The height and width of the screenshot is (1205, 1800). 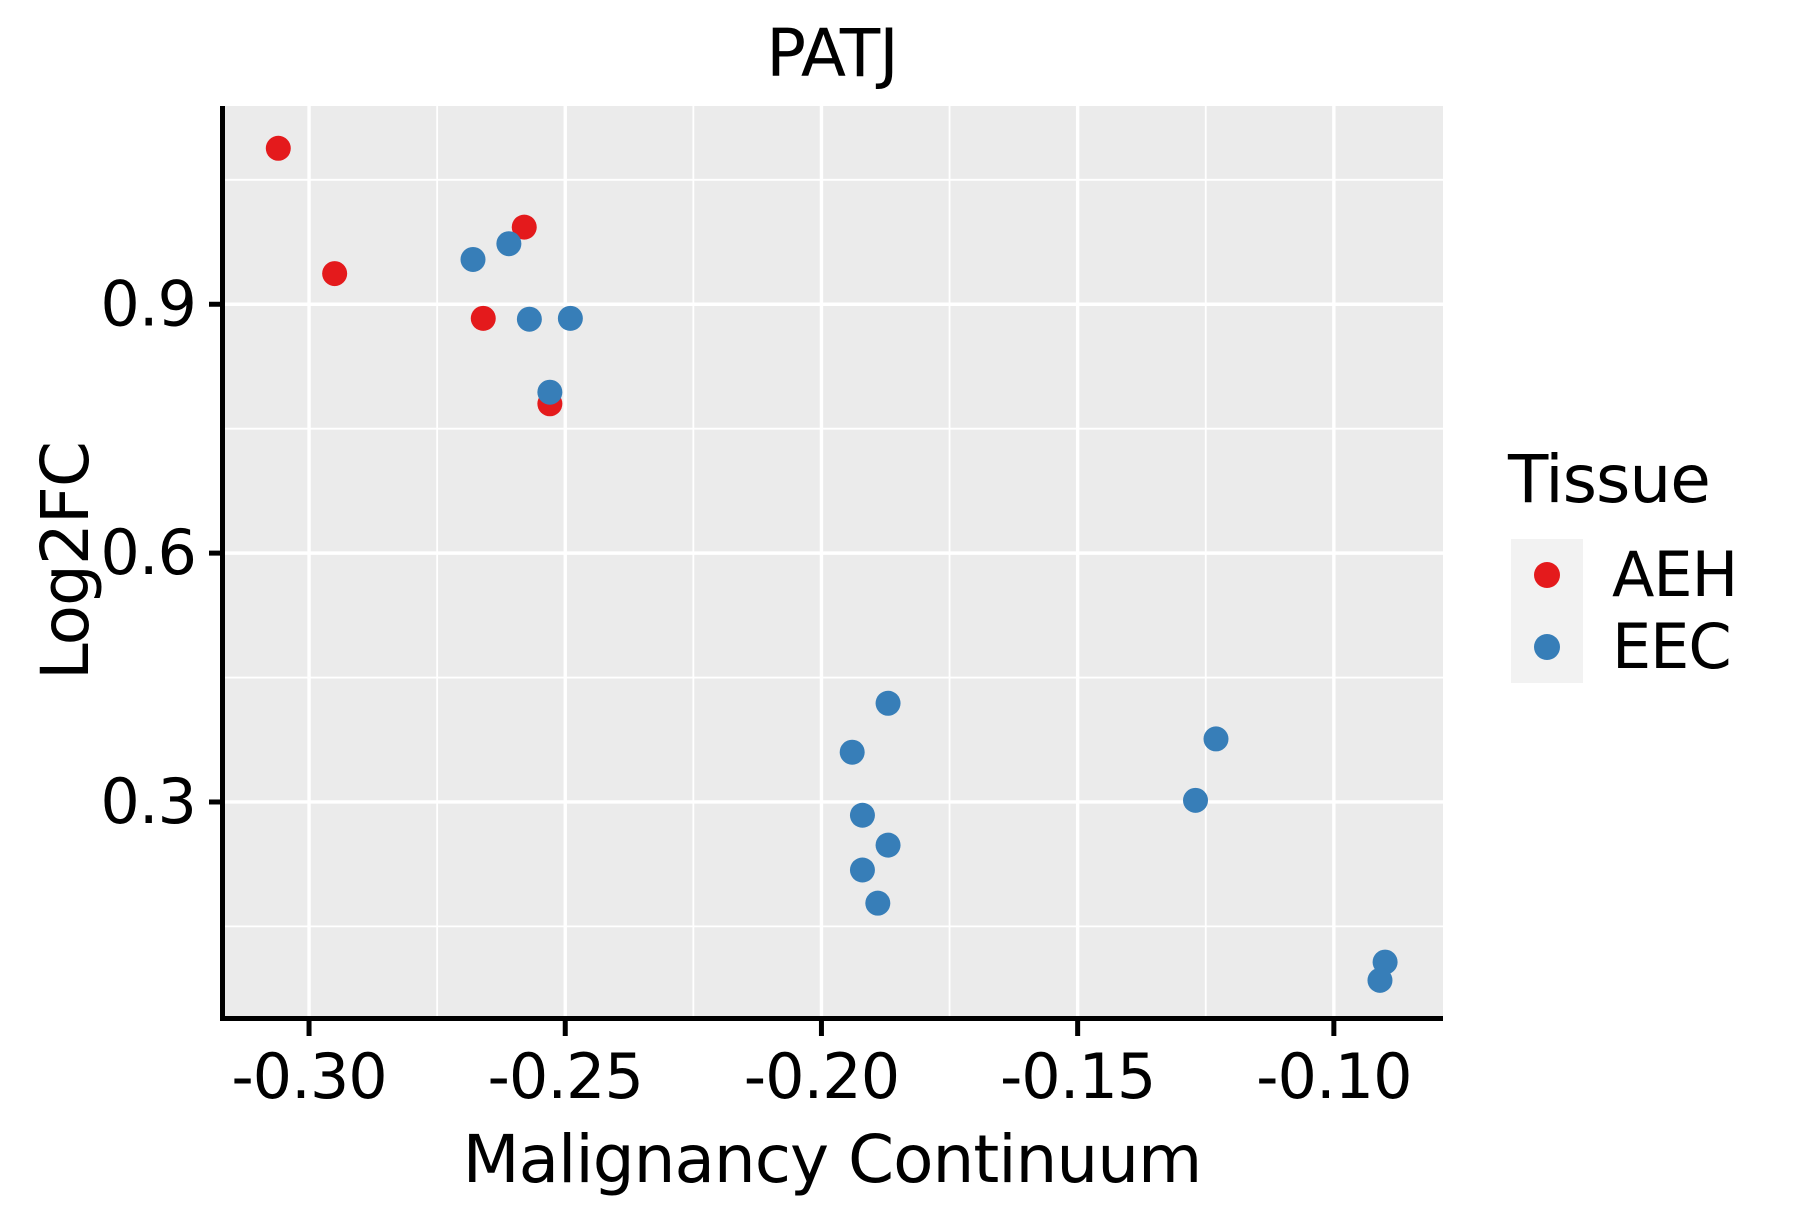 I want to click on y-axis-tick-labels: 0.9 0.6 0.3, so click(x=148, y=552).